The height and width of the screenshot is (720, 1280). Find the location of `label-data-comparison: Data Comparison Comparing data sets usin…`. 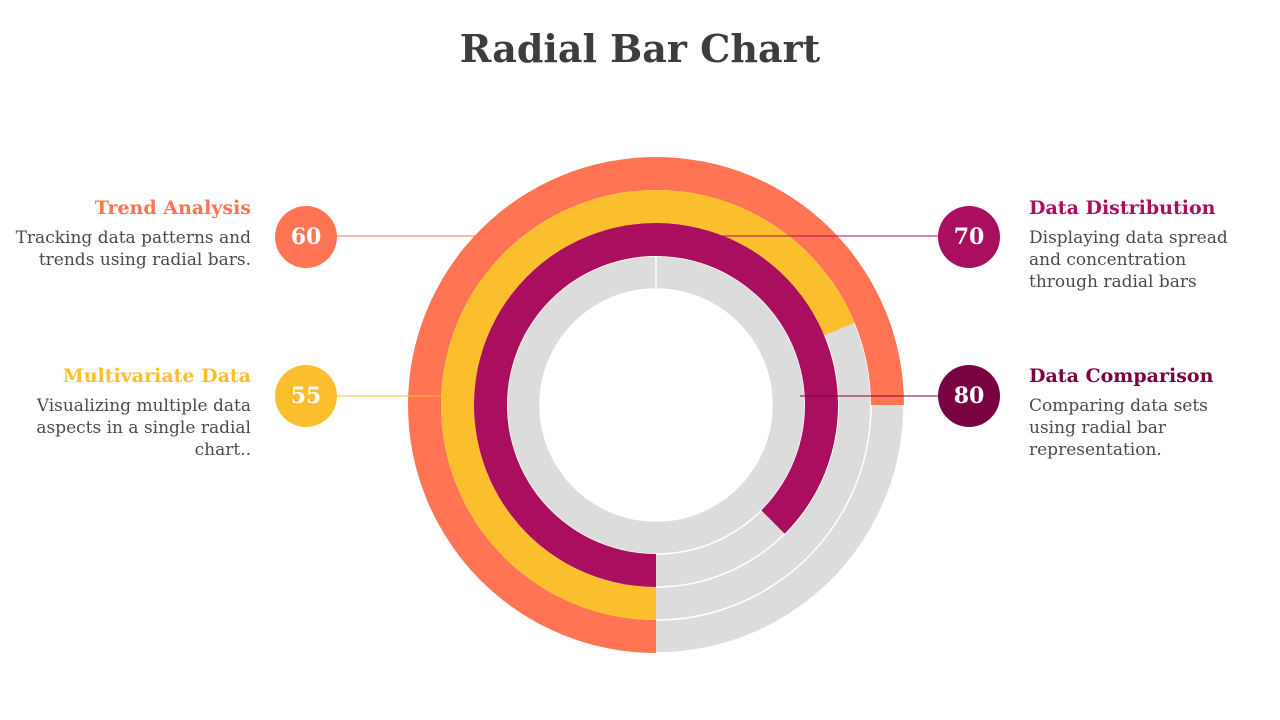

label-data-comparison: Data Comparison Comparing data sets usin… is located at coordinates (1134, 413).